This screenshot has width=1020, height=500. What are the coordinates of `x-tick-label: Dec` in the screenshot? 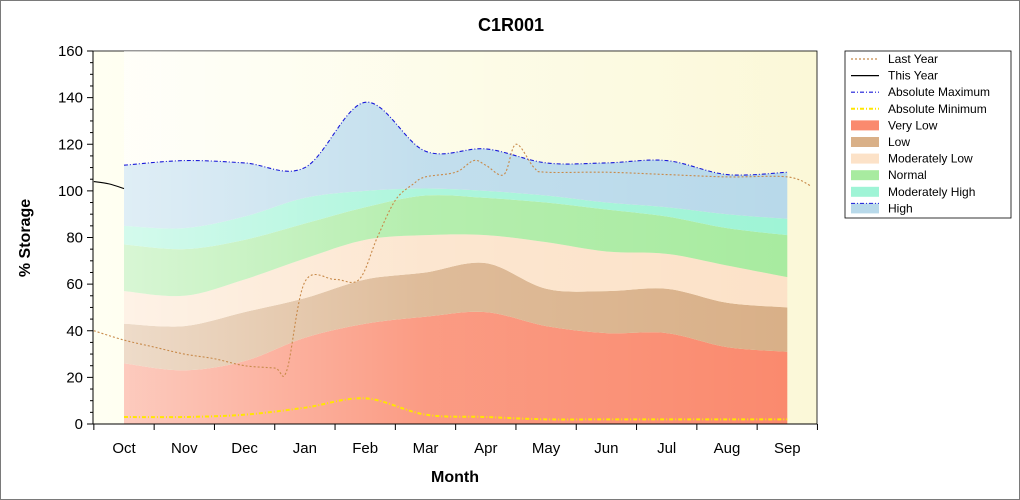 It's located at (244, 448).